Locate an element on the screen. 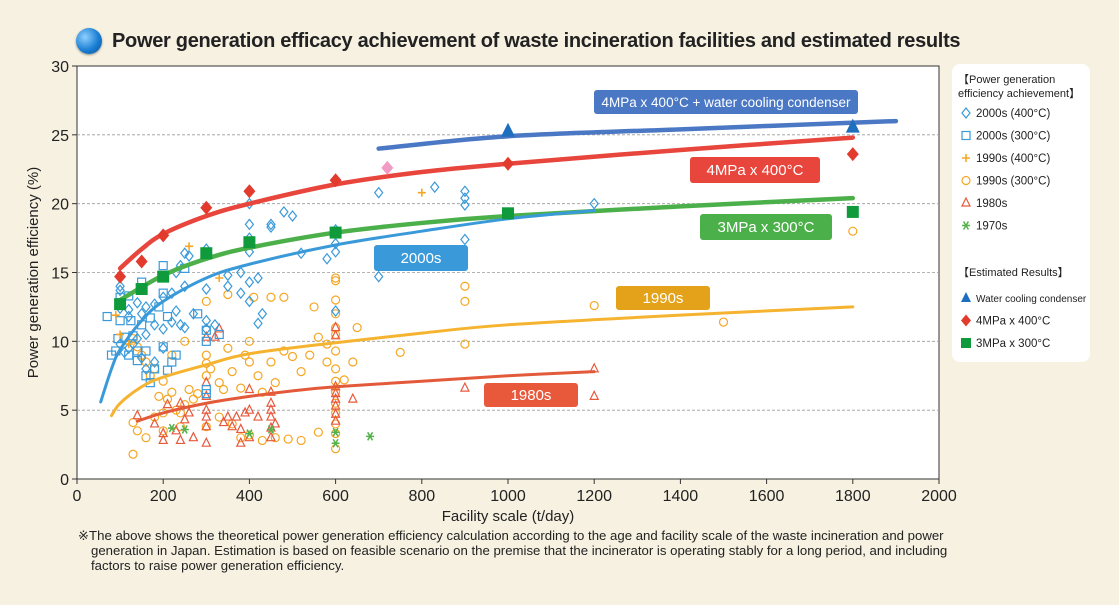  x-tick-label: 800 is located at coordinates (421, 496).